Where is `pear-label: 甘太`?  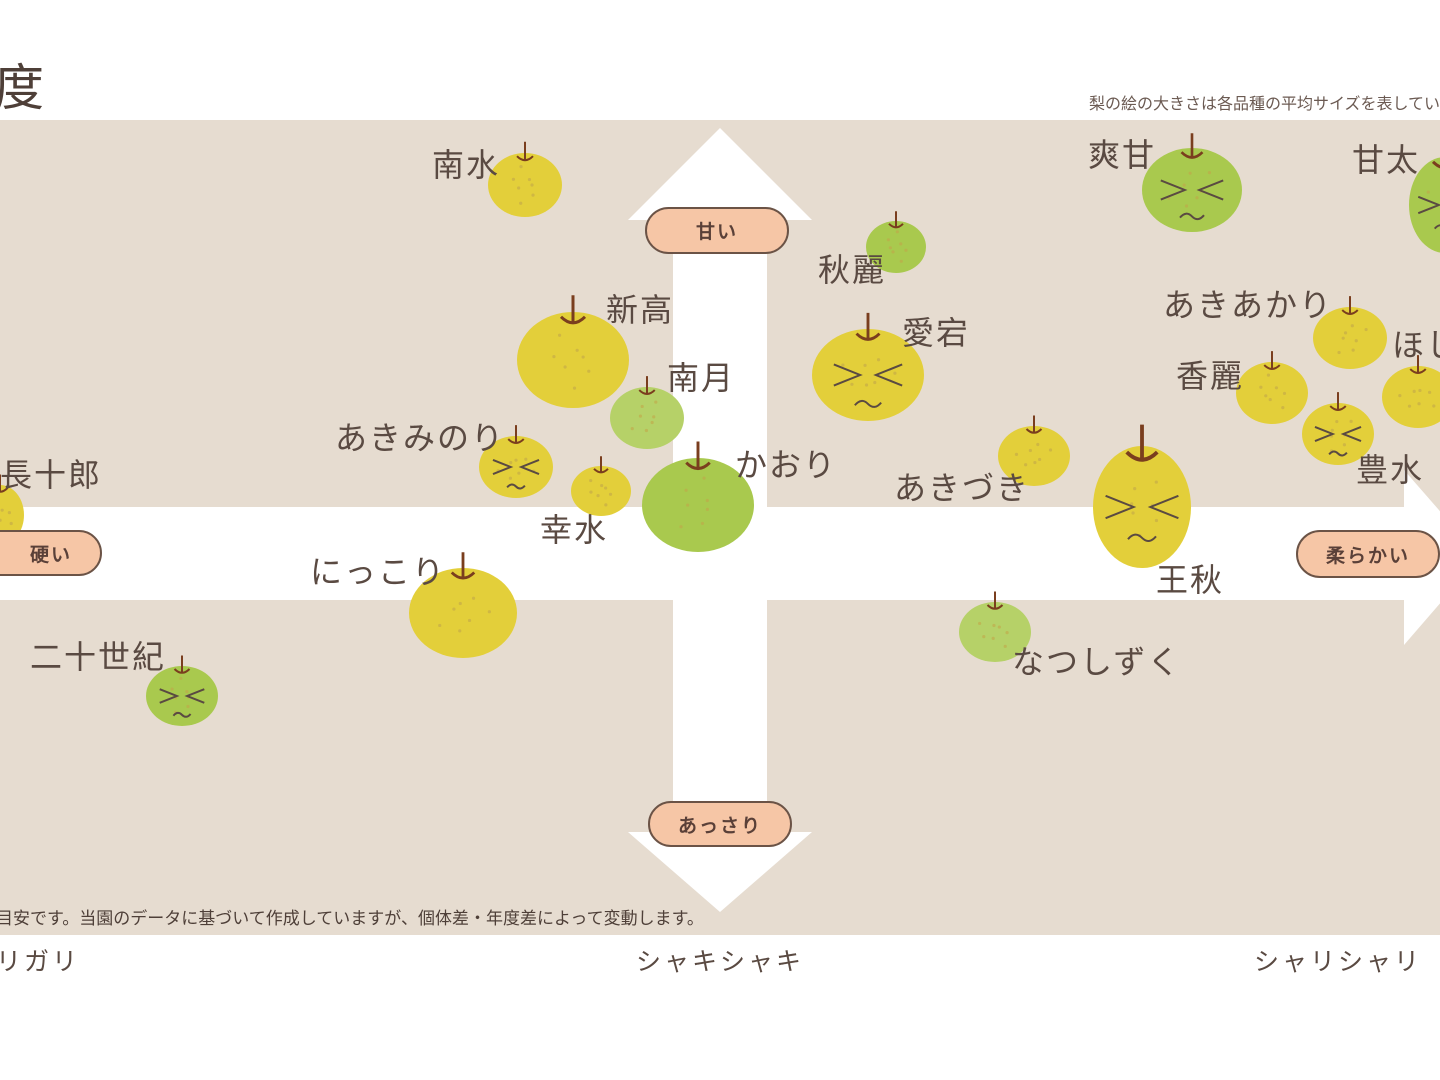
pear-label: 甘太 is located at coordinates (1386, 160).